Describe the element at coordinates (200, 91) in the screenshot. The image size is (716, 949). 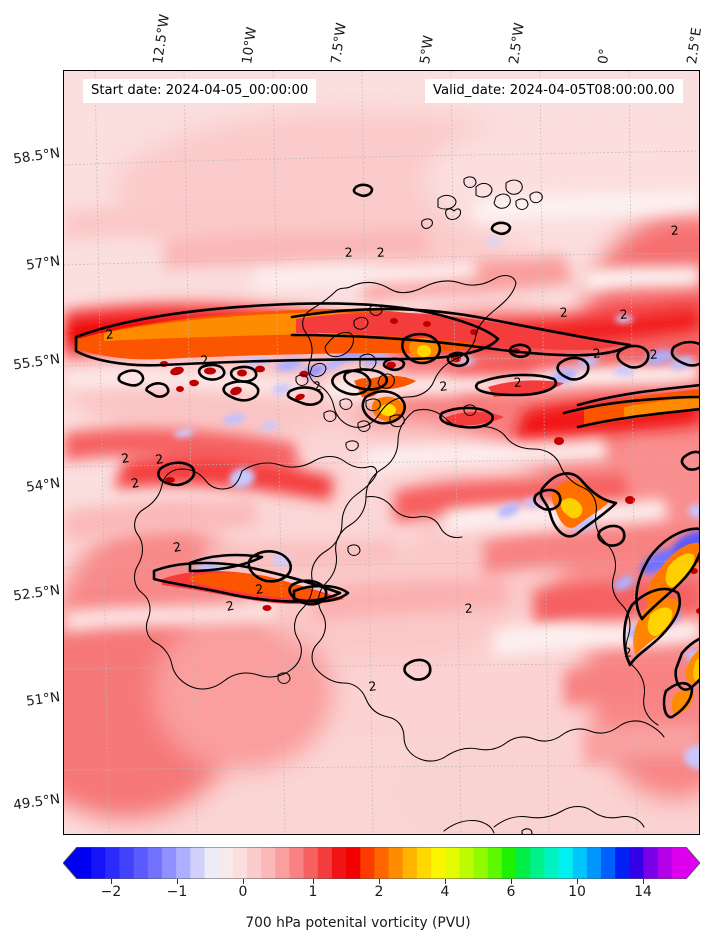
I see `start-date-annotation: Start date: 2024-04-05_00:00:00` at that location.